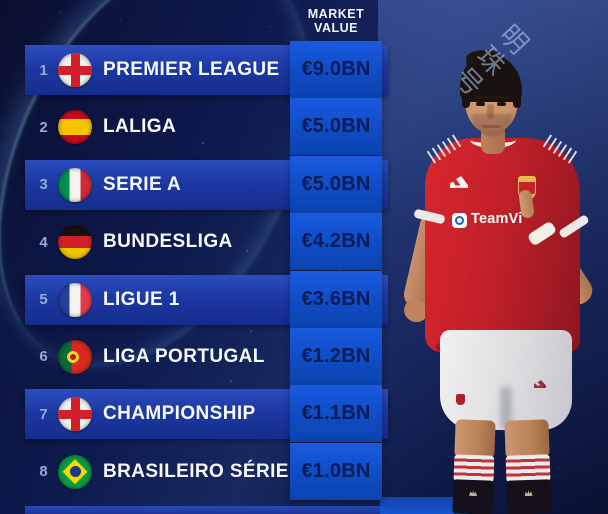 This screenshot has height=514, width=608. I want to click on market-value-badge: €1.0BN, so click(336, 471).